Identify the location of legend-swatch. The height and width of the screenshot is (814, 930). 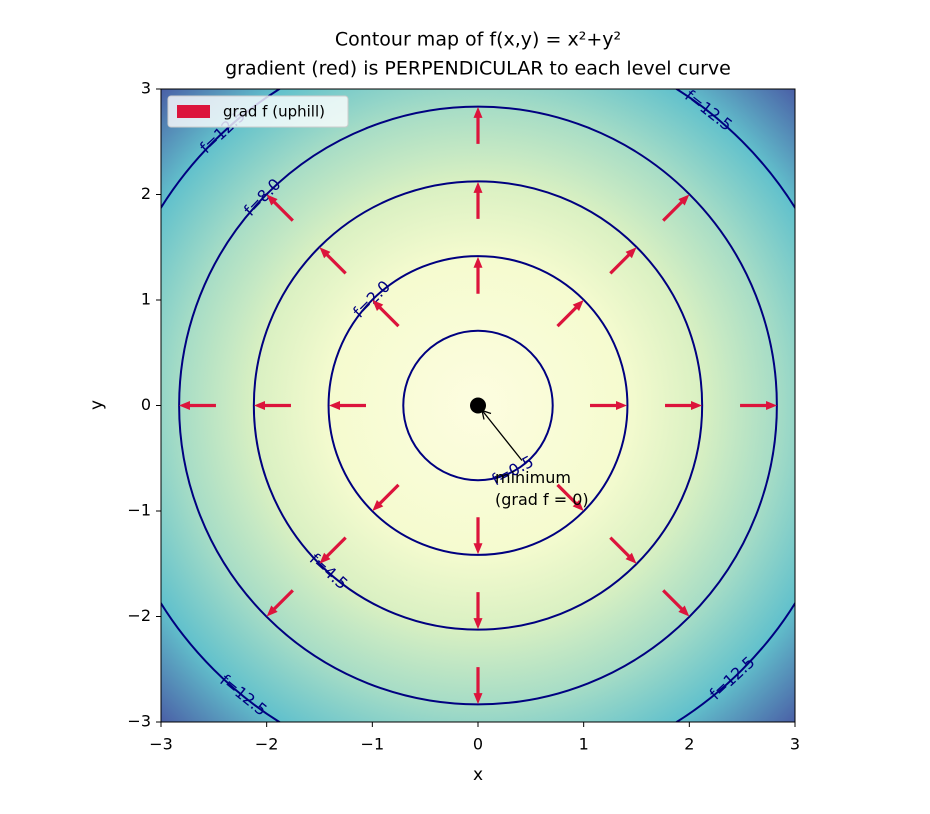
(193, 111).